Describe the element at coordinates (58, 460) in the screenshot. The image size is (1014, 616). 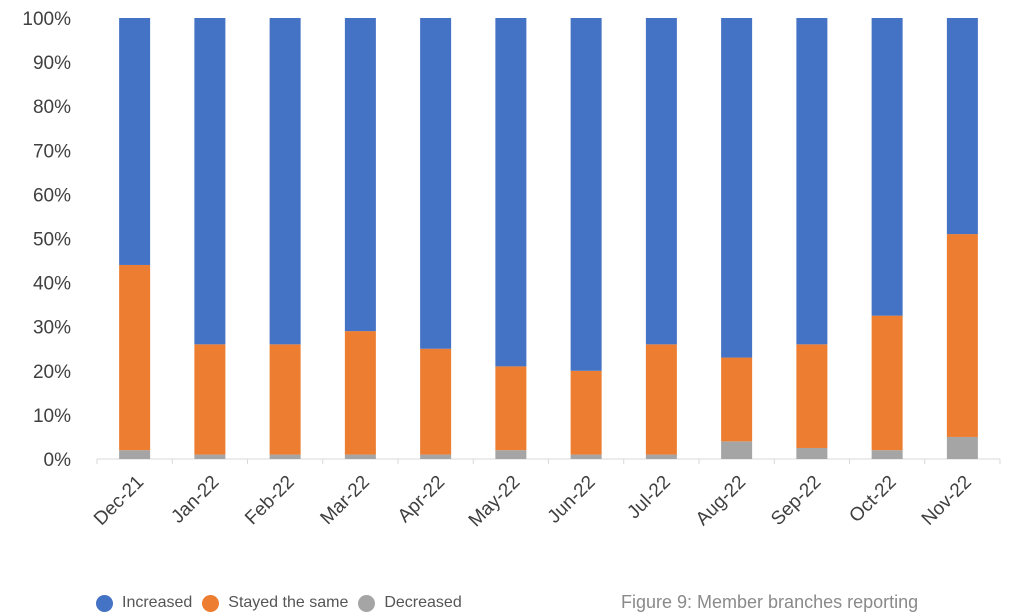
I see `y-tick-label: 0%` at that location.